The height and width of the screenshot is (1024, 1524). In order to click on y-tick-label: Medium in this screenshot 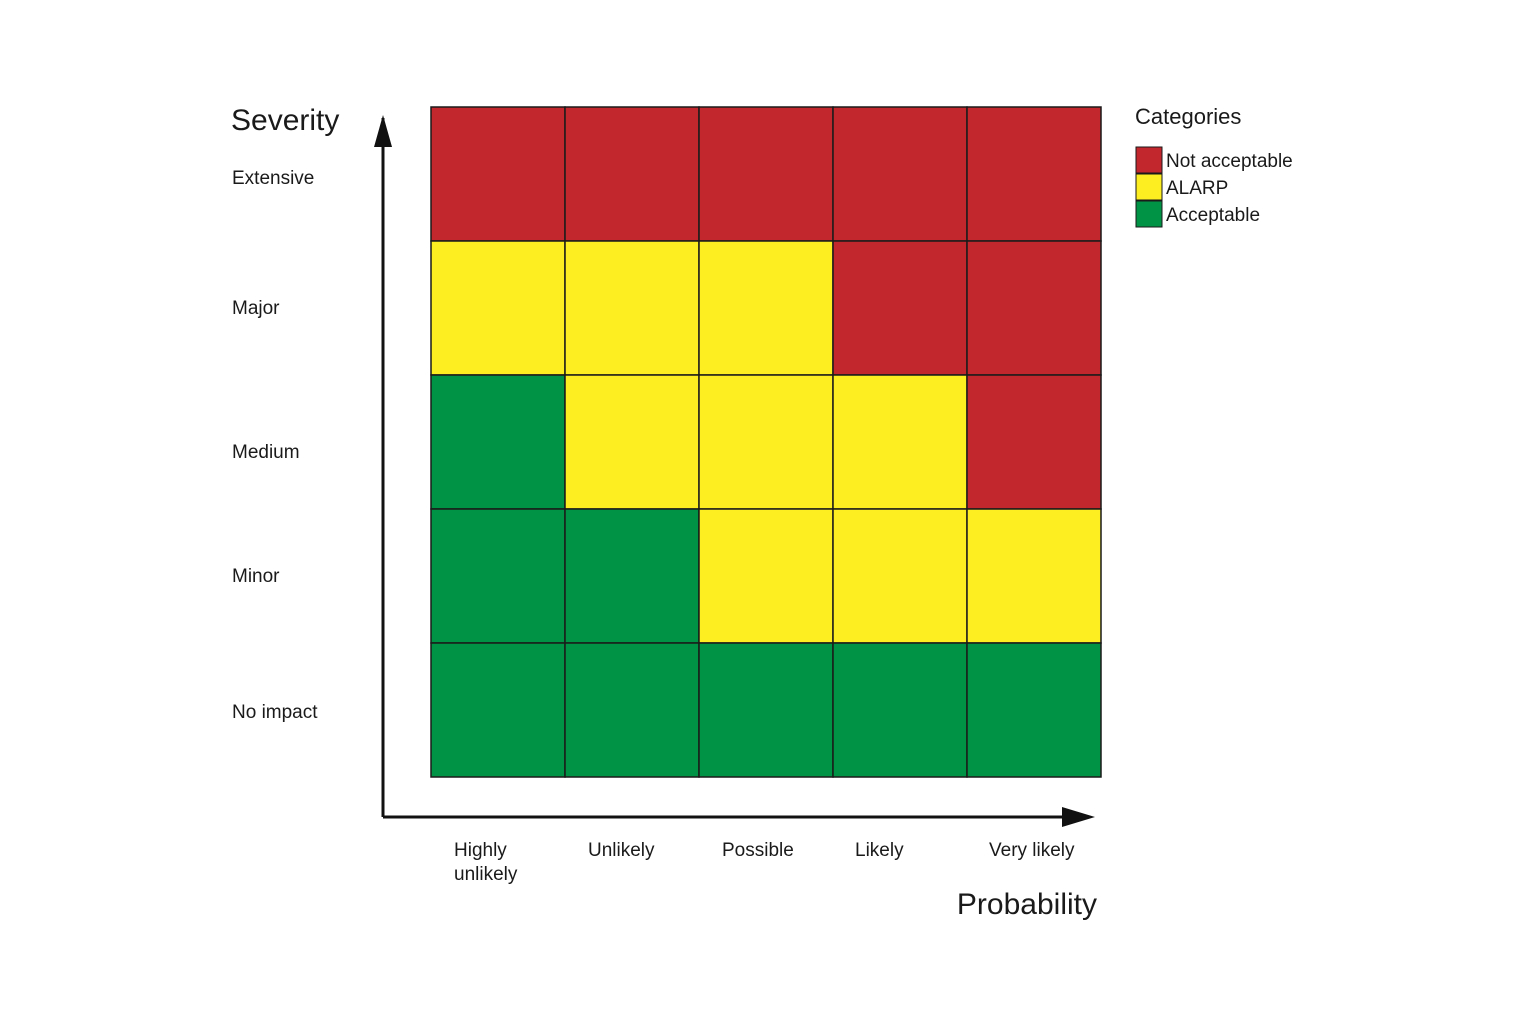, I will do `click(266, 452)`.